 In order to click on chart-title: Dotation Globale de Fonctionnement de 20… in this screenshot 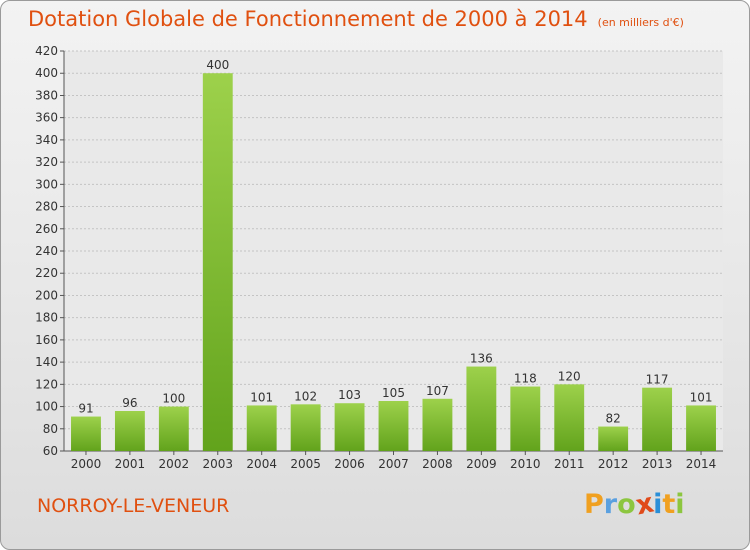, I will do `click(356, 19)`.